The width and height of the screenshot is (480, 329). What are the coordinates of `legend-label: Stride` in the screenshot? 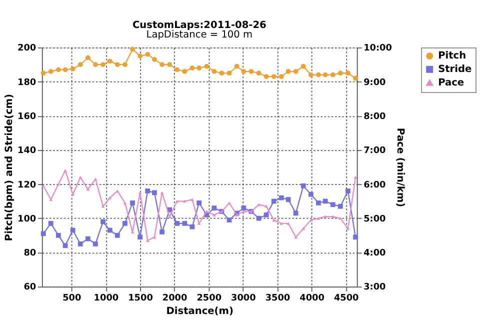 It's located at (455, 70).